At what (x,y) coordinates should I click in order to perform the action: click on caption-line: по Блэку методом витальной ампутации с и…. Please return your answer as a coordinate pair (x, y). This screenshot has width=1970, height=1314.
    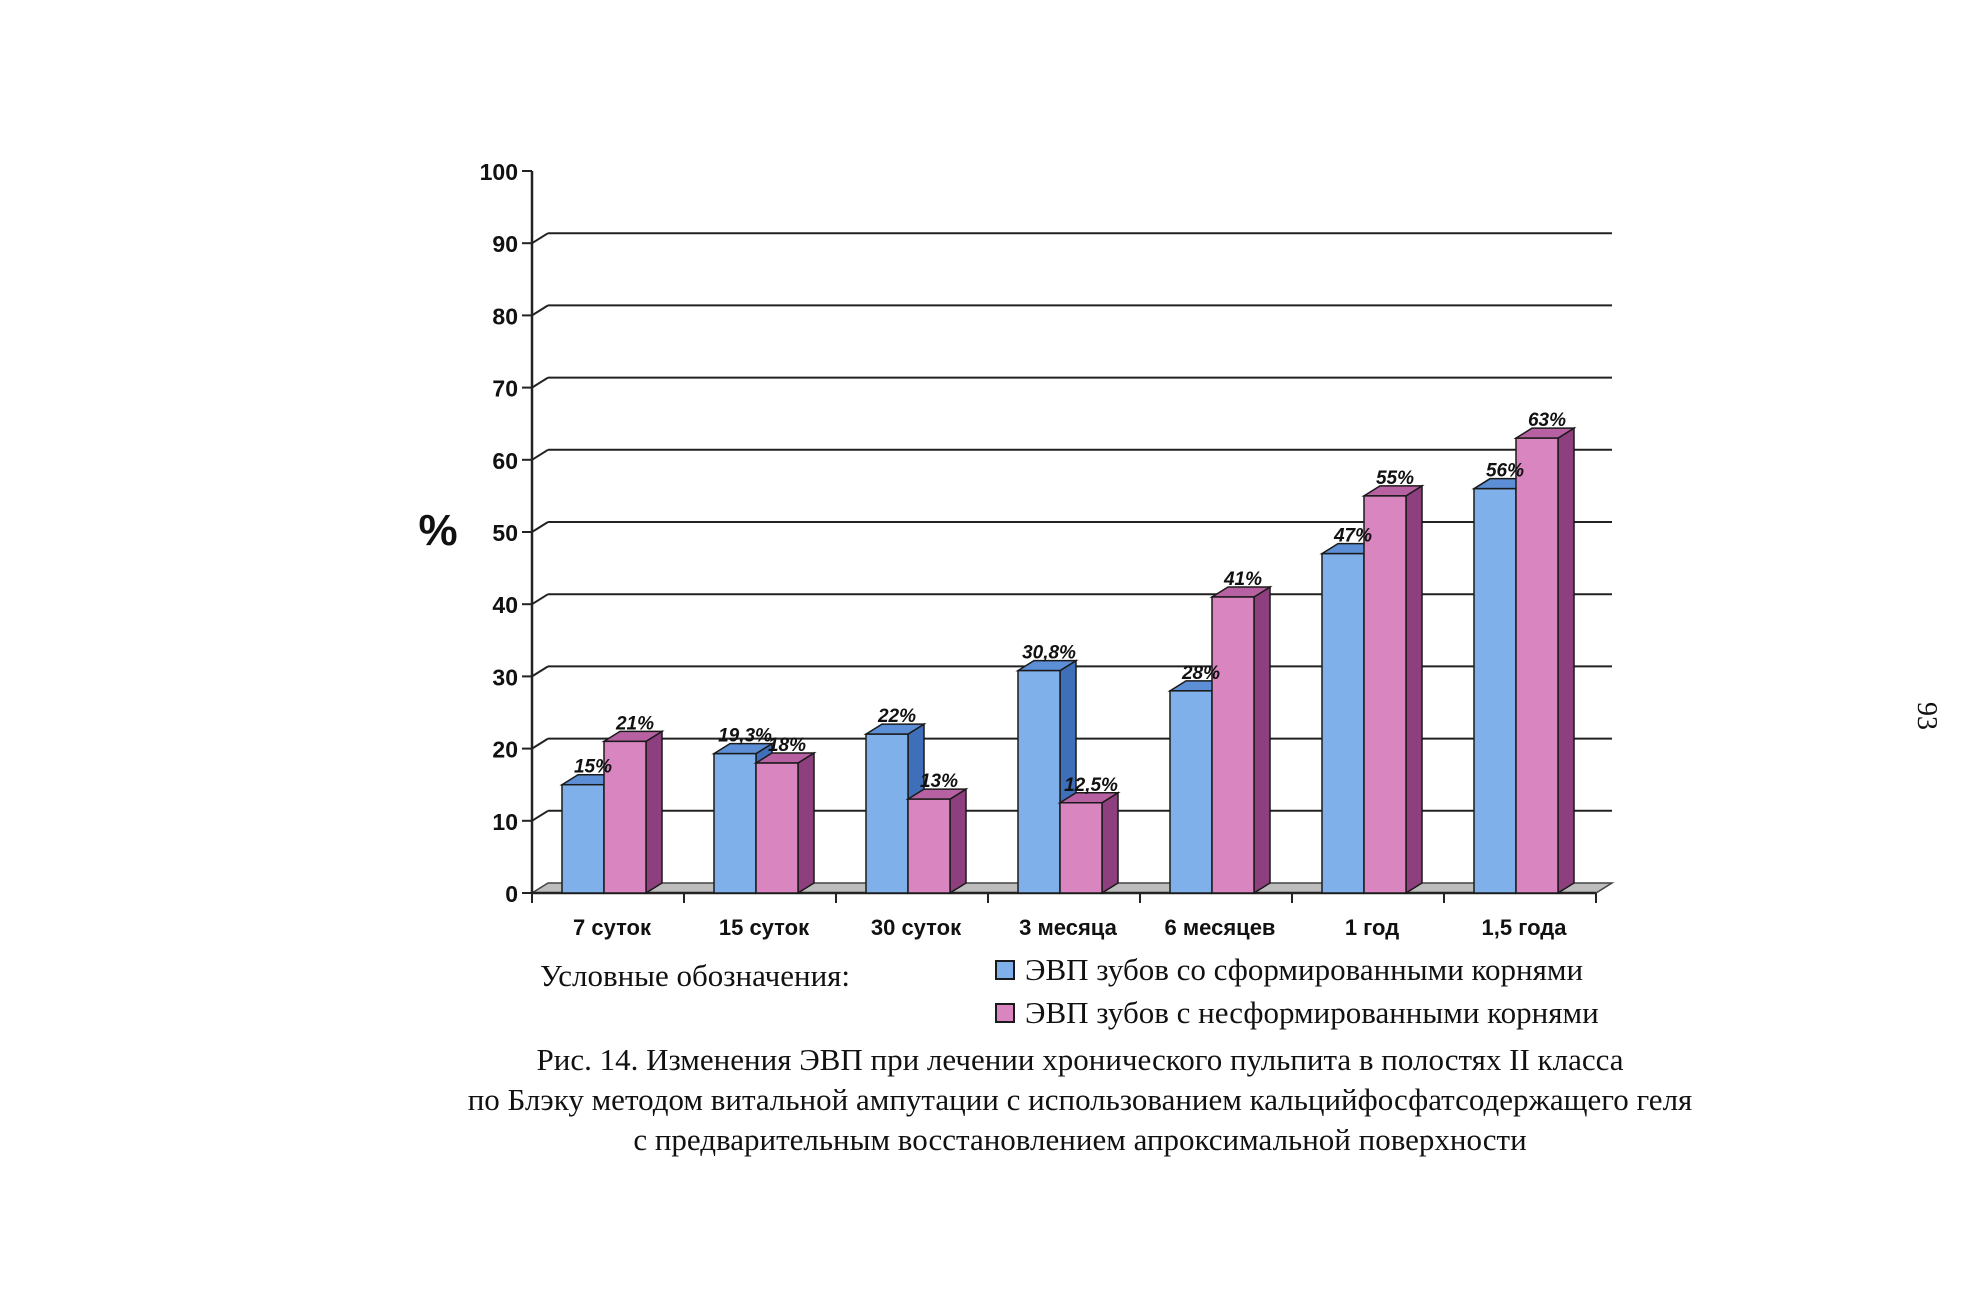
    Looking at the image, I should click on (1080, 1099).